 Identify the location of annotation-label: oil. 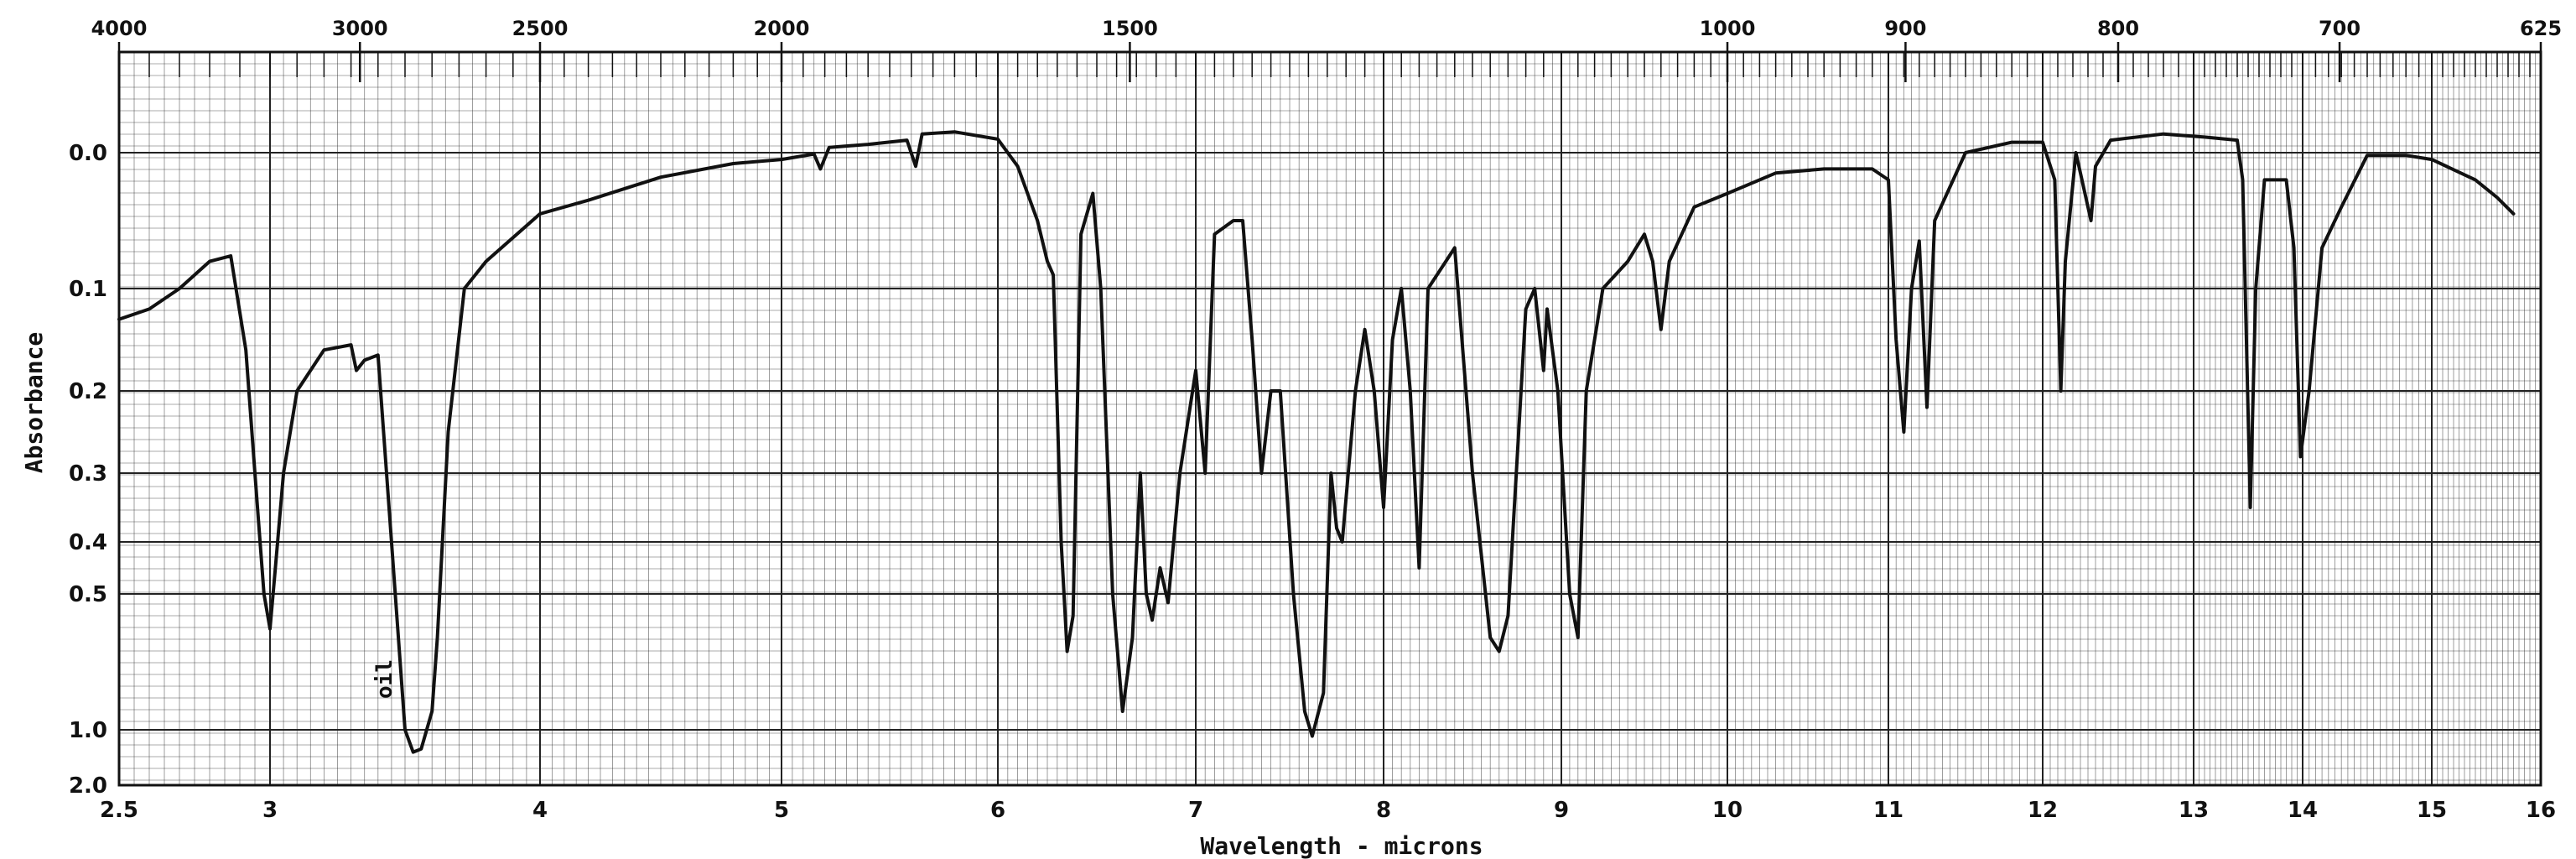
(384, 679).